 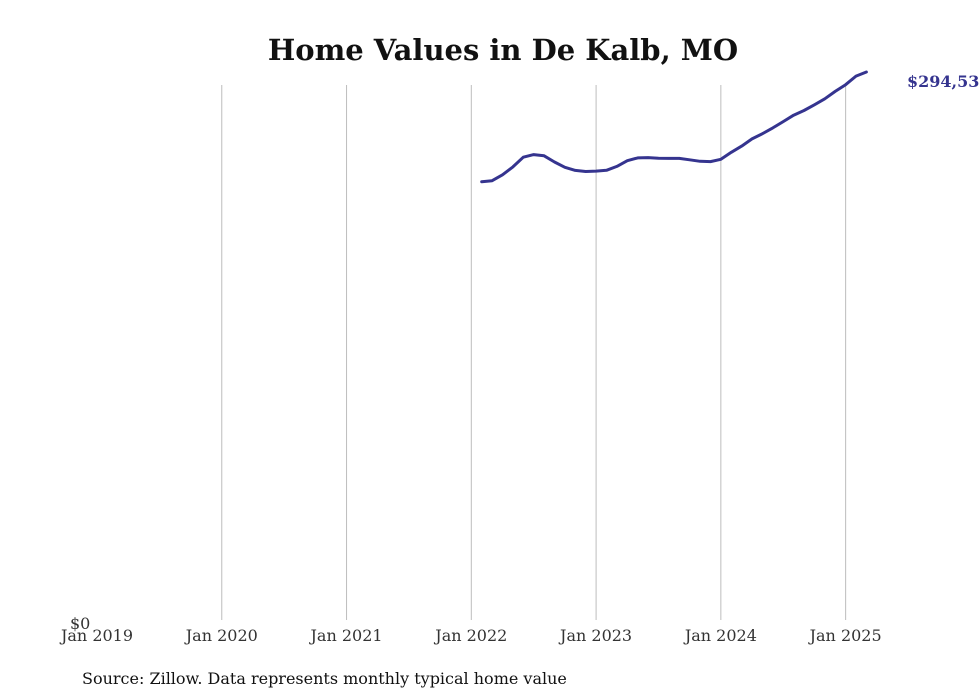 What do you see at coordinates (845, 635) in the screenshot?
I see `x-tick-label: Jan 2025` at bounding box center [845, 635].